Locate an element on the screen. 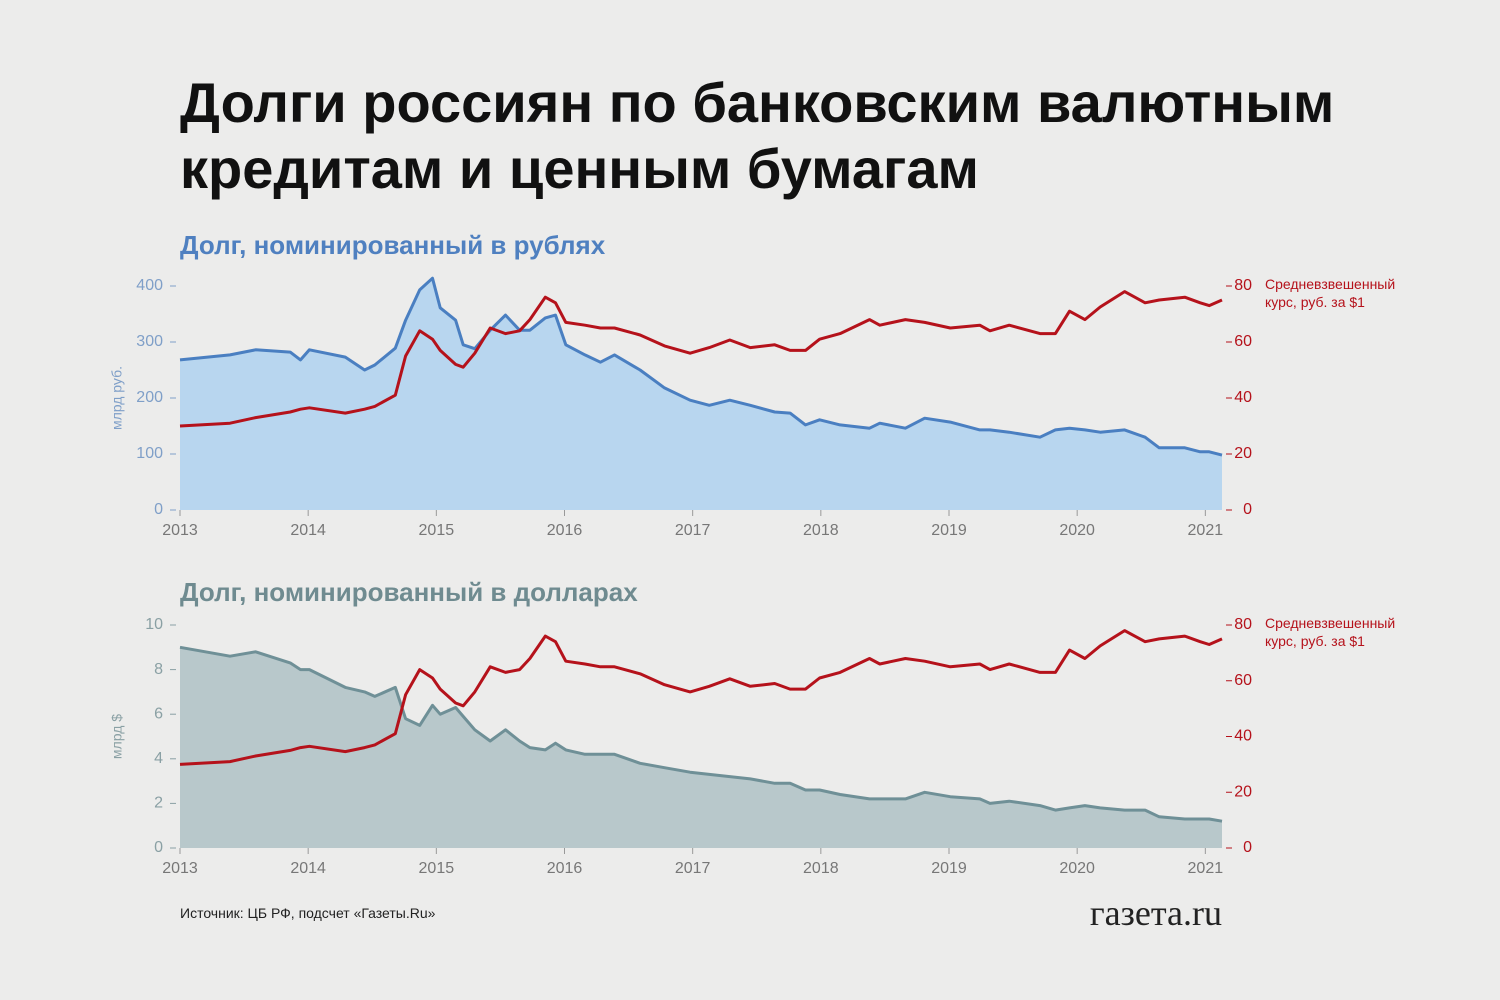 Image resolution: width=1500 pixels, height=1000 pixels. y-tick-label: 6 is located at coordinates (158, 713).